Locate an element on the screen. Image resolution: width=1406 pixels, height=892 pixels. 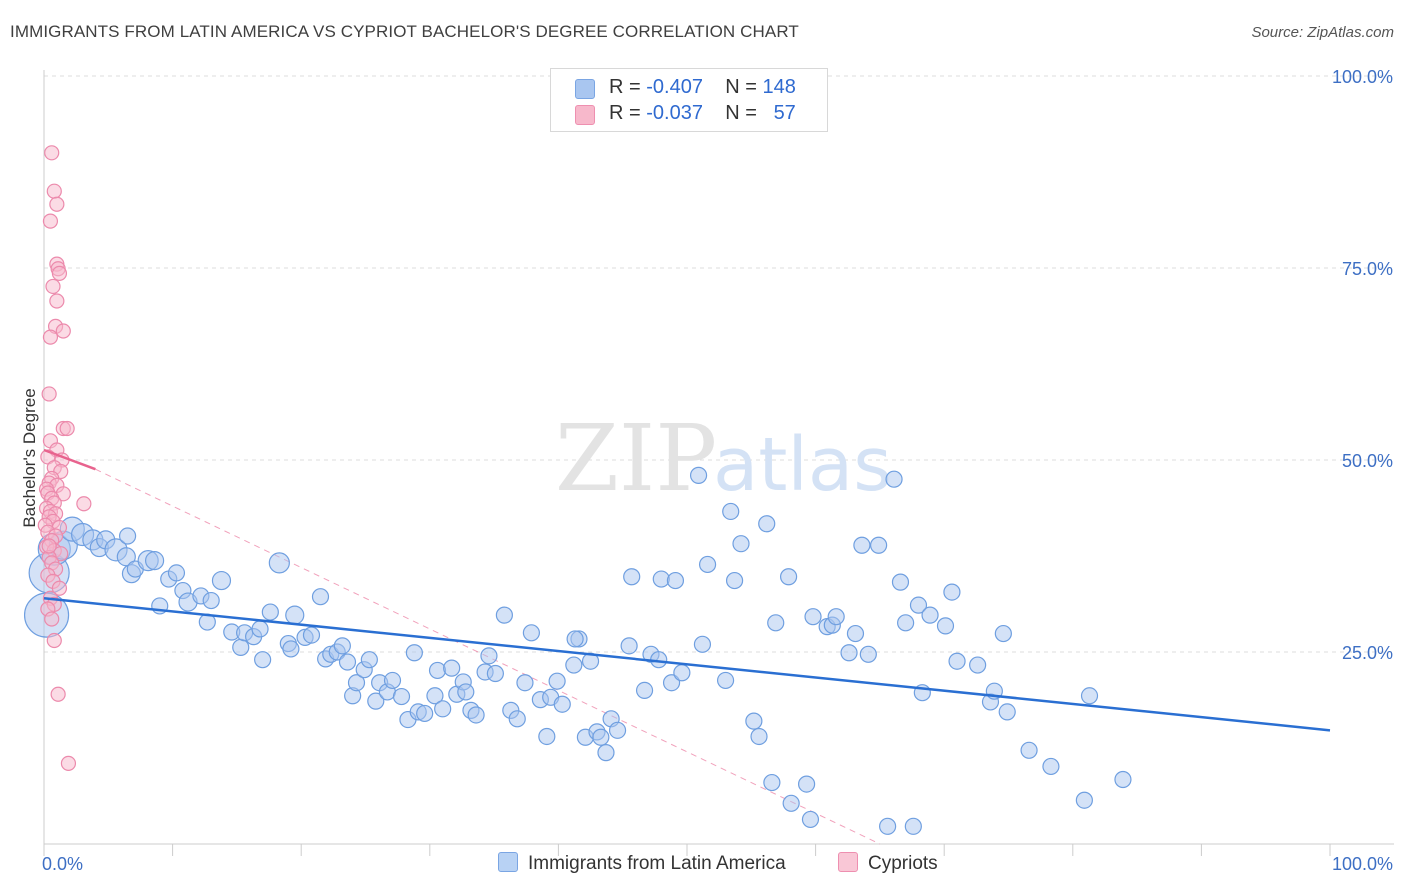
y-tick-label: 75.0% is located at coordinates (1367, 269).